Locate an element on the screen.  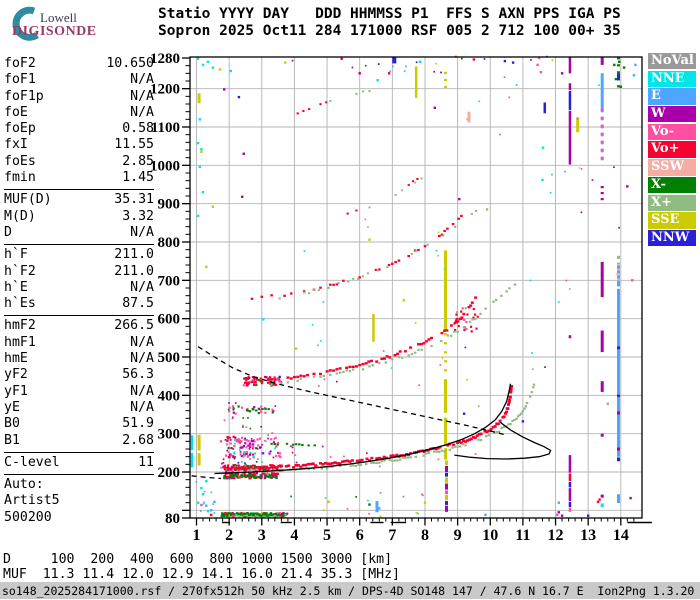
param-row-hEs: h`Es 87.5 is located at coordinates (79, 304).